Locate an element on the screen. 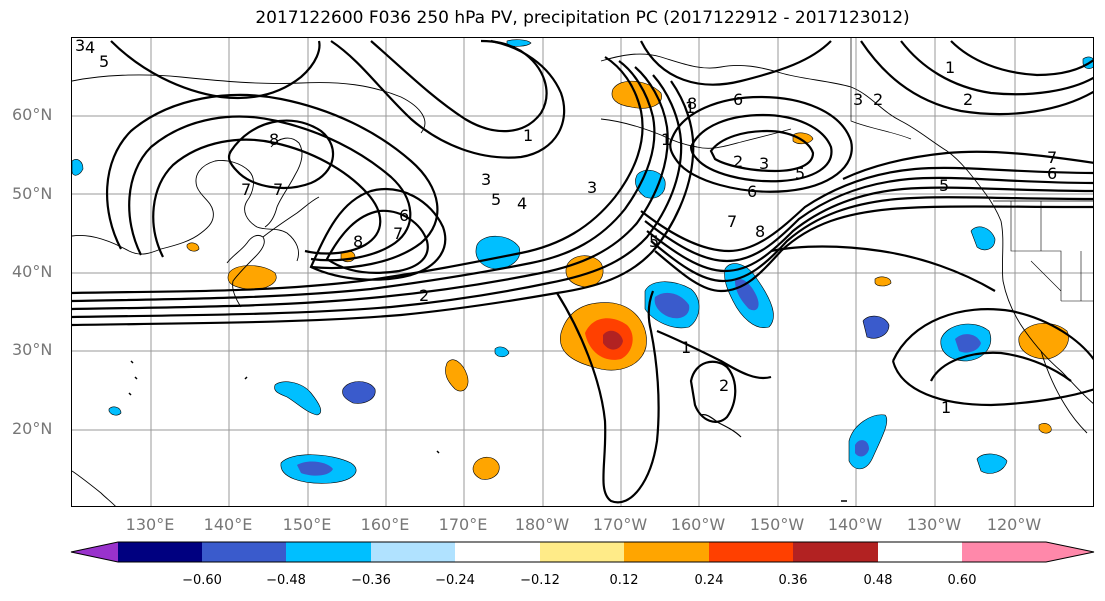 The image size is (1105, 601). coastline-philippines is located at coordinates (94, 488).